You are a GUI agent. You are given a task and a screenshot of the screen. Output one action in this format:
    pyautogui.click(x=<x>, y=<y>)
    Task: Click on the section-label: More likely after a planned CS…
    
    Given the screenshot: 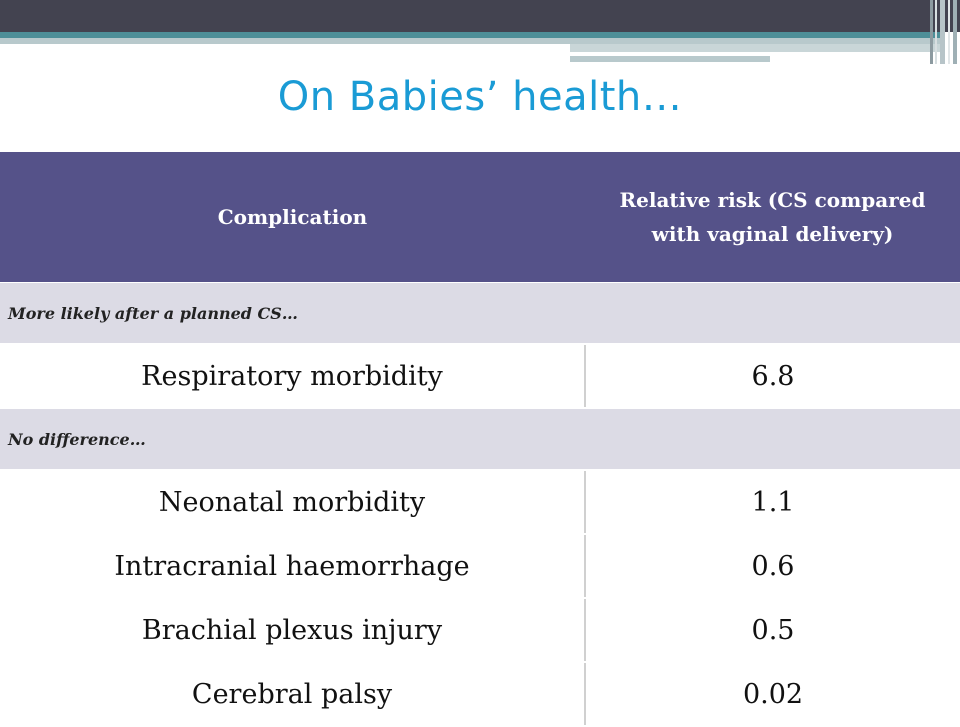 What is the action you would take?
    pyautogui.click(x=480, y=313)
    